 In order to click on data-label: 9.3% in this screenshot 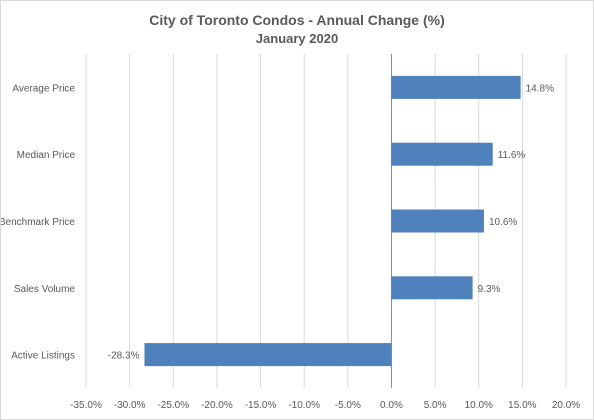, I will do `click(489, 289)`.